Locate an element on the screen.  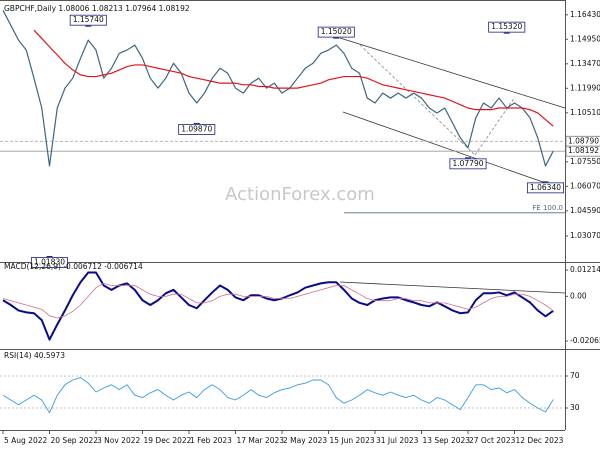
y-tick-label: 1.03070 is located at coordinates (585, 235).